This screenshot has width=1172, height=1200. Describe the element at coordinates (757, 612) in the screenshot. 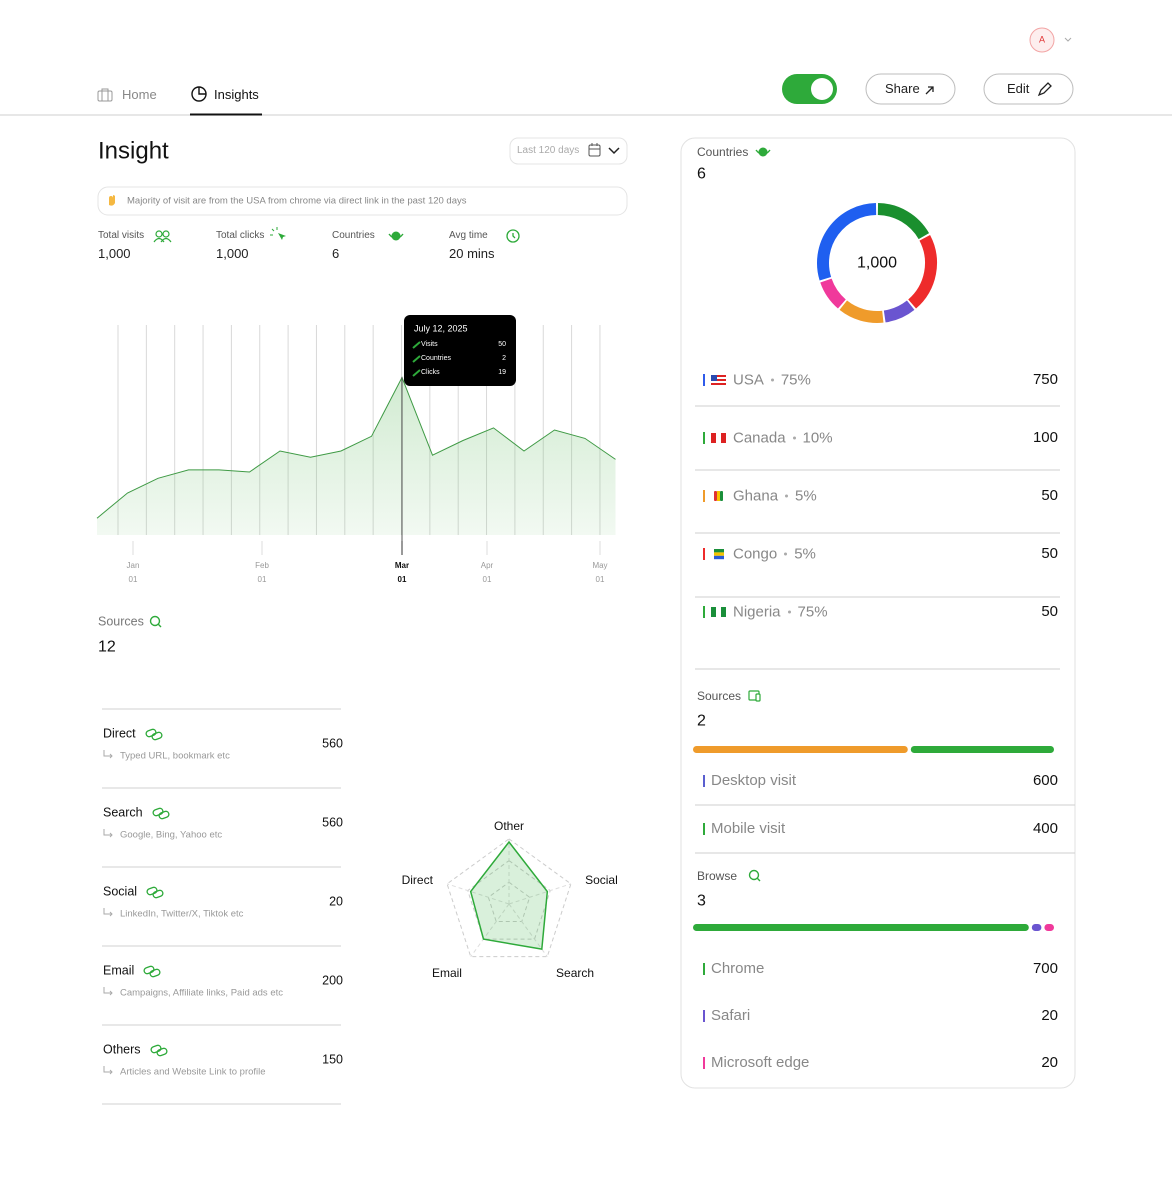

I see `country-name: Nigeria` at that location.